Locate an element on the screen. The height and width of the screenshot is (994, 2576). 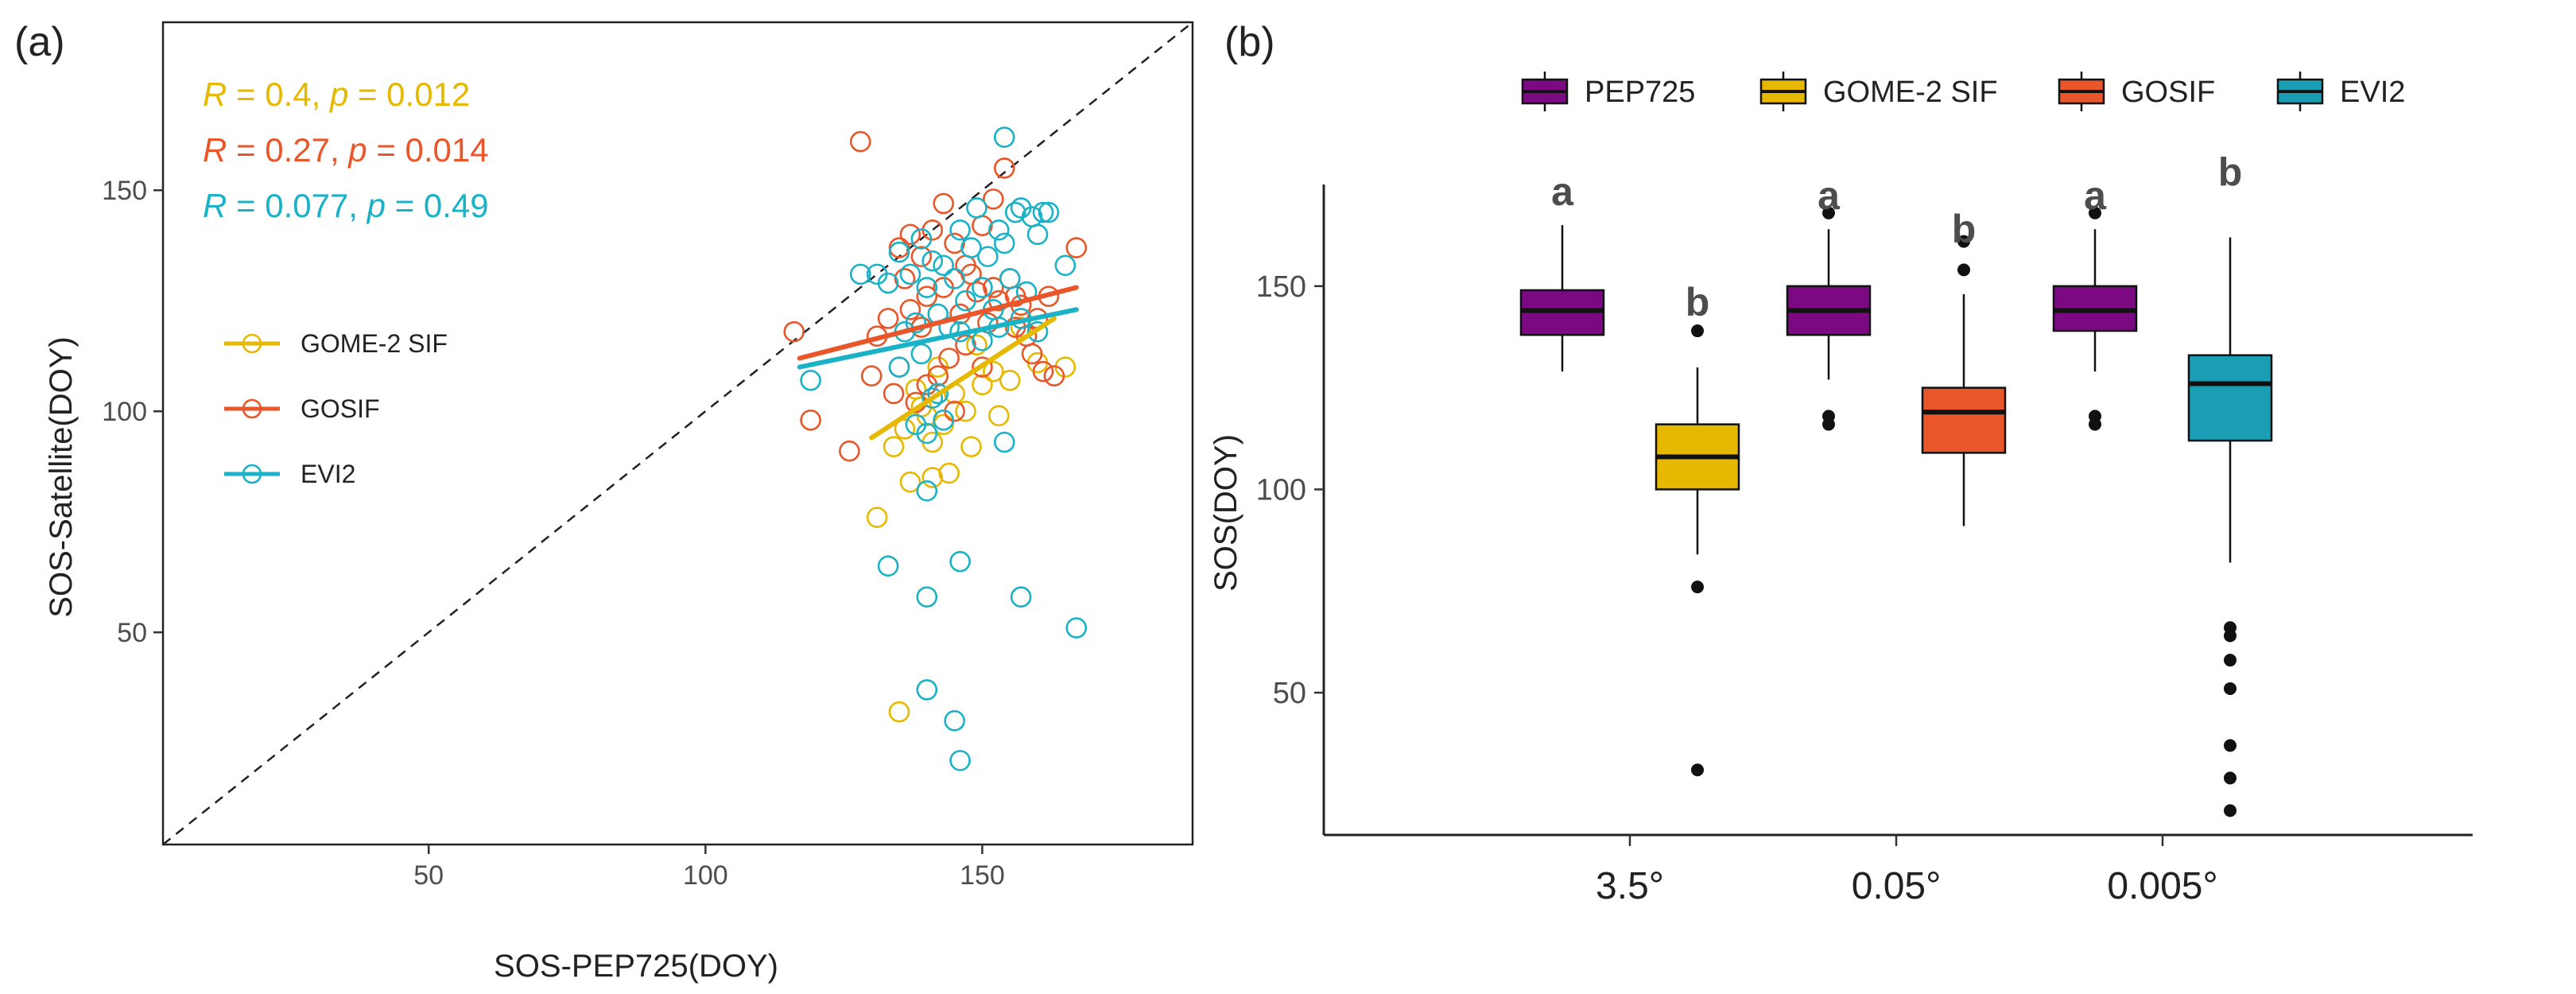
x-tick-label: 0.005° is located at coordinates (2162, 886).